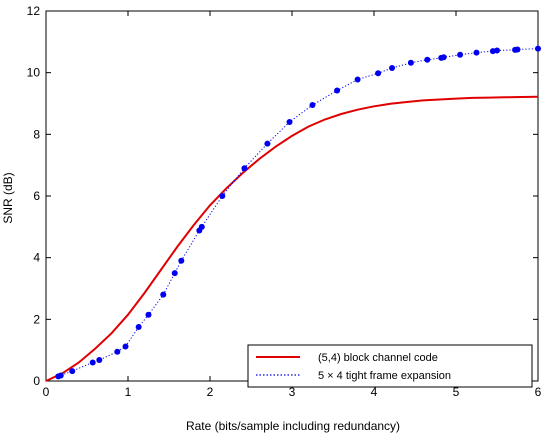 This screenshot has width=541, height=439. What do you see at coordinates (36, 258) in the screenshot?
I see `y-tick-label: 4` at bounding box center [36, 258].